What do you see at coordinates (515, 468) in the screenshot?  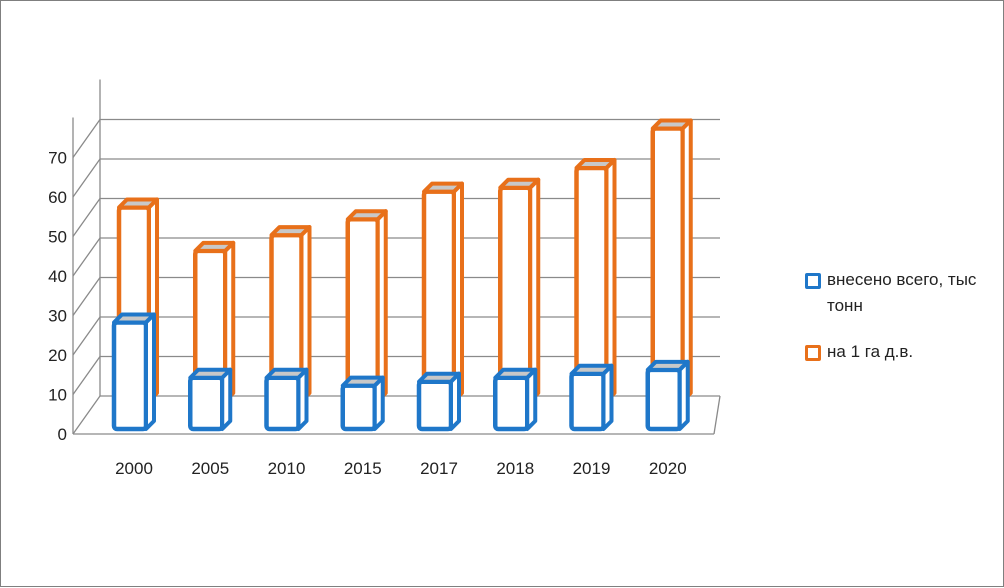 I see `x-tick-label: 2018` at bounding box center [515, 468].